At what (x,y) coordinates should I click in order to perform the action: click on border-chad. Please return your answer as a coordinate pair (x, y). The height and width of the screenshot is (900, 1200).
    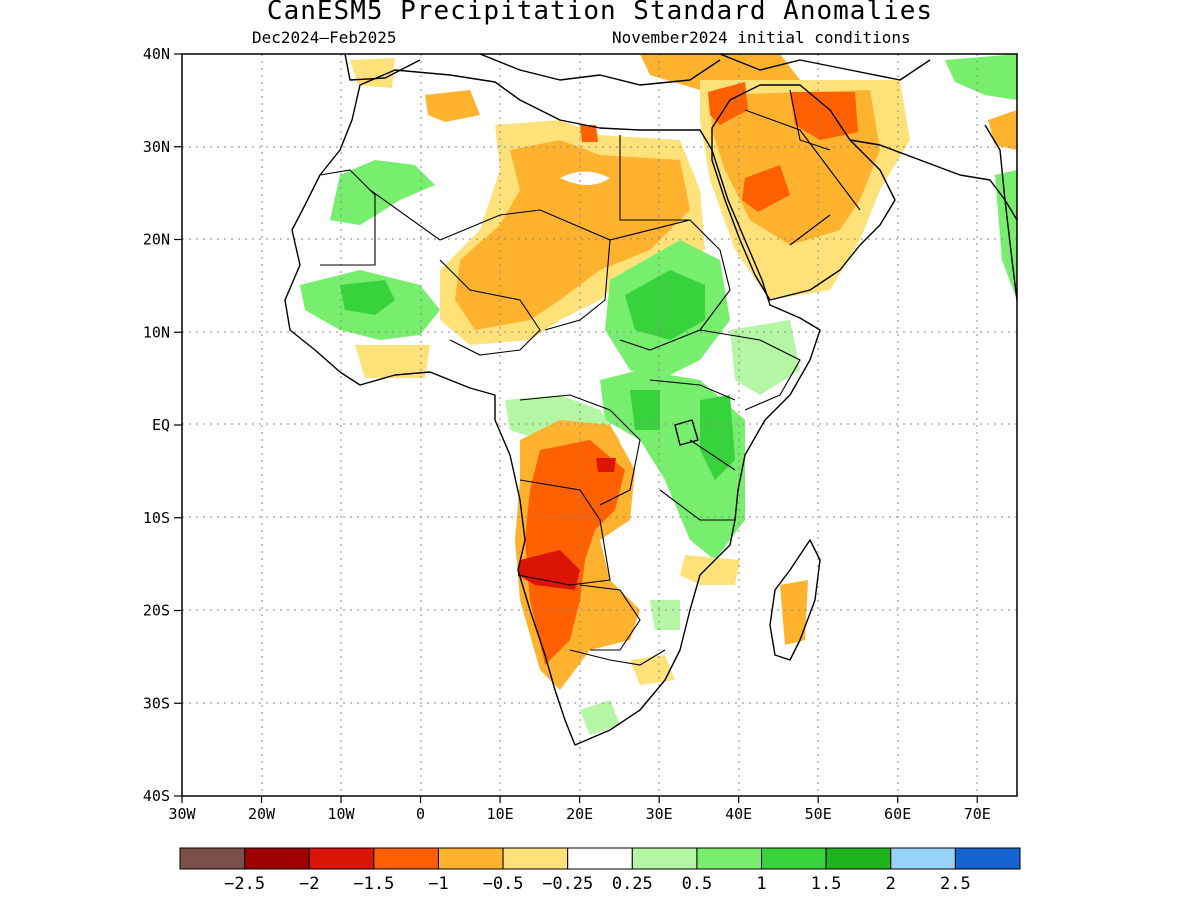
    Looking at the image, I should click on (575, 270).